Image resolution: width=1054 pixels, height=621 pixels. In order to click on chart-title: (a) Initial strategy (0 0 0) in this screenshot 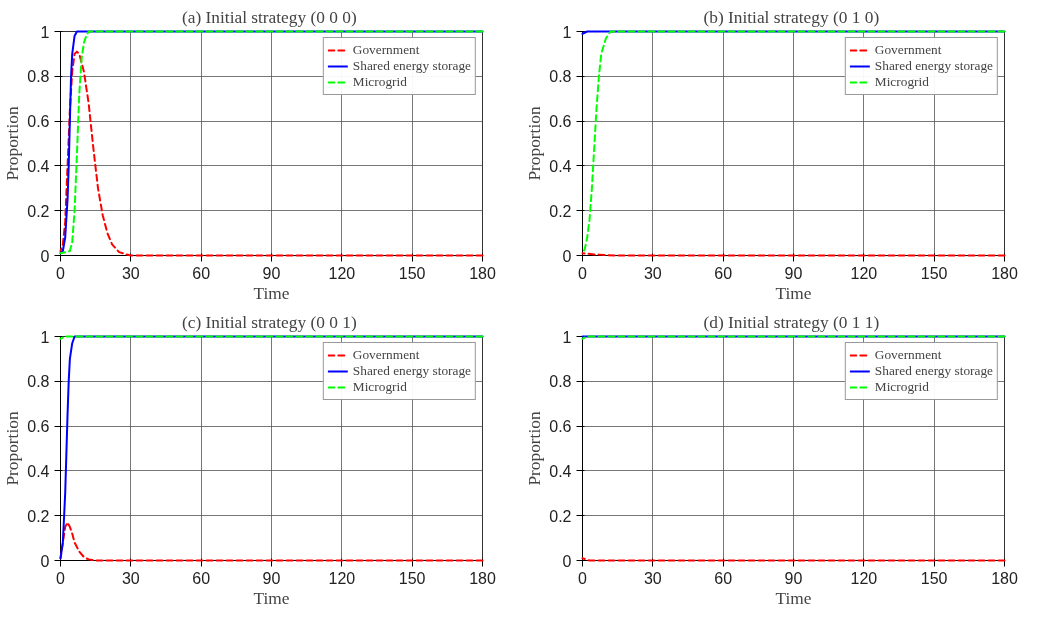, I will do `click(269, 17)`.